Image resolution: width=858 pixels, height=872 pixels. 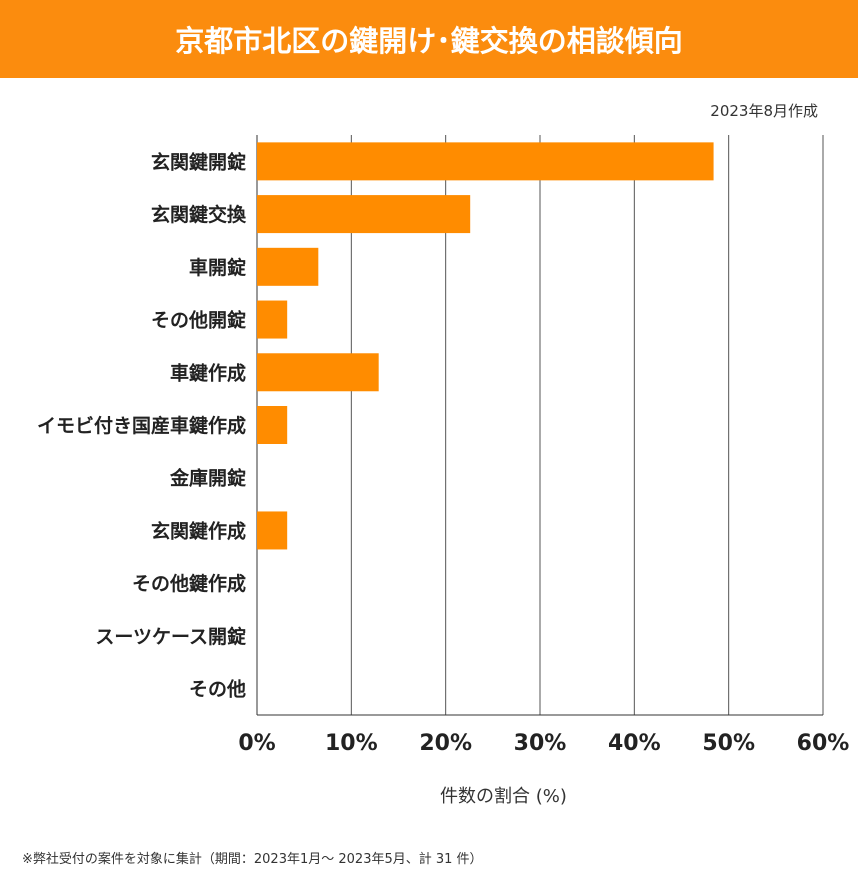 What do you see at coordinates (208, 372) in the screenshot?
I see `category-label: 車鍵作成` at bounding box center [208, 372].